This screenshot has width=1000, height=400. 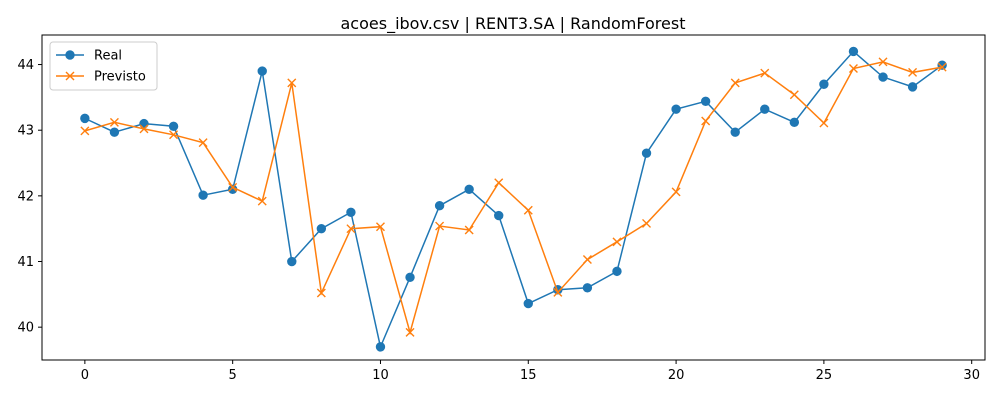 I want to click on legend-item-previsto: Previsto, so click(x=101, y=77).